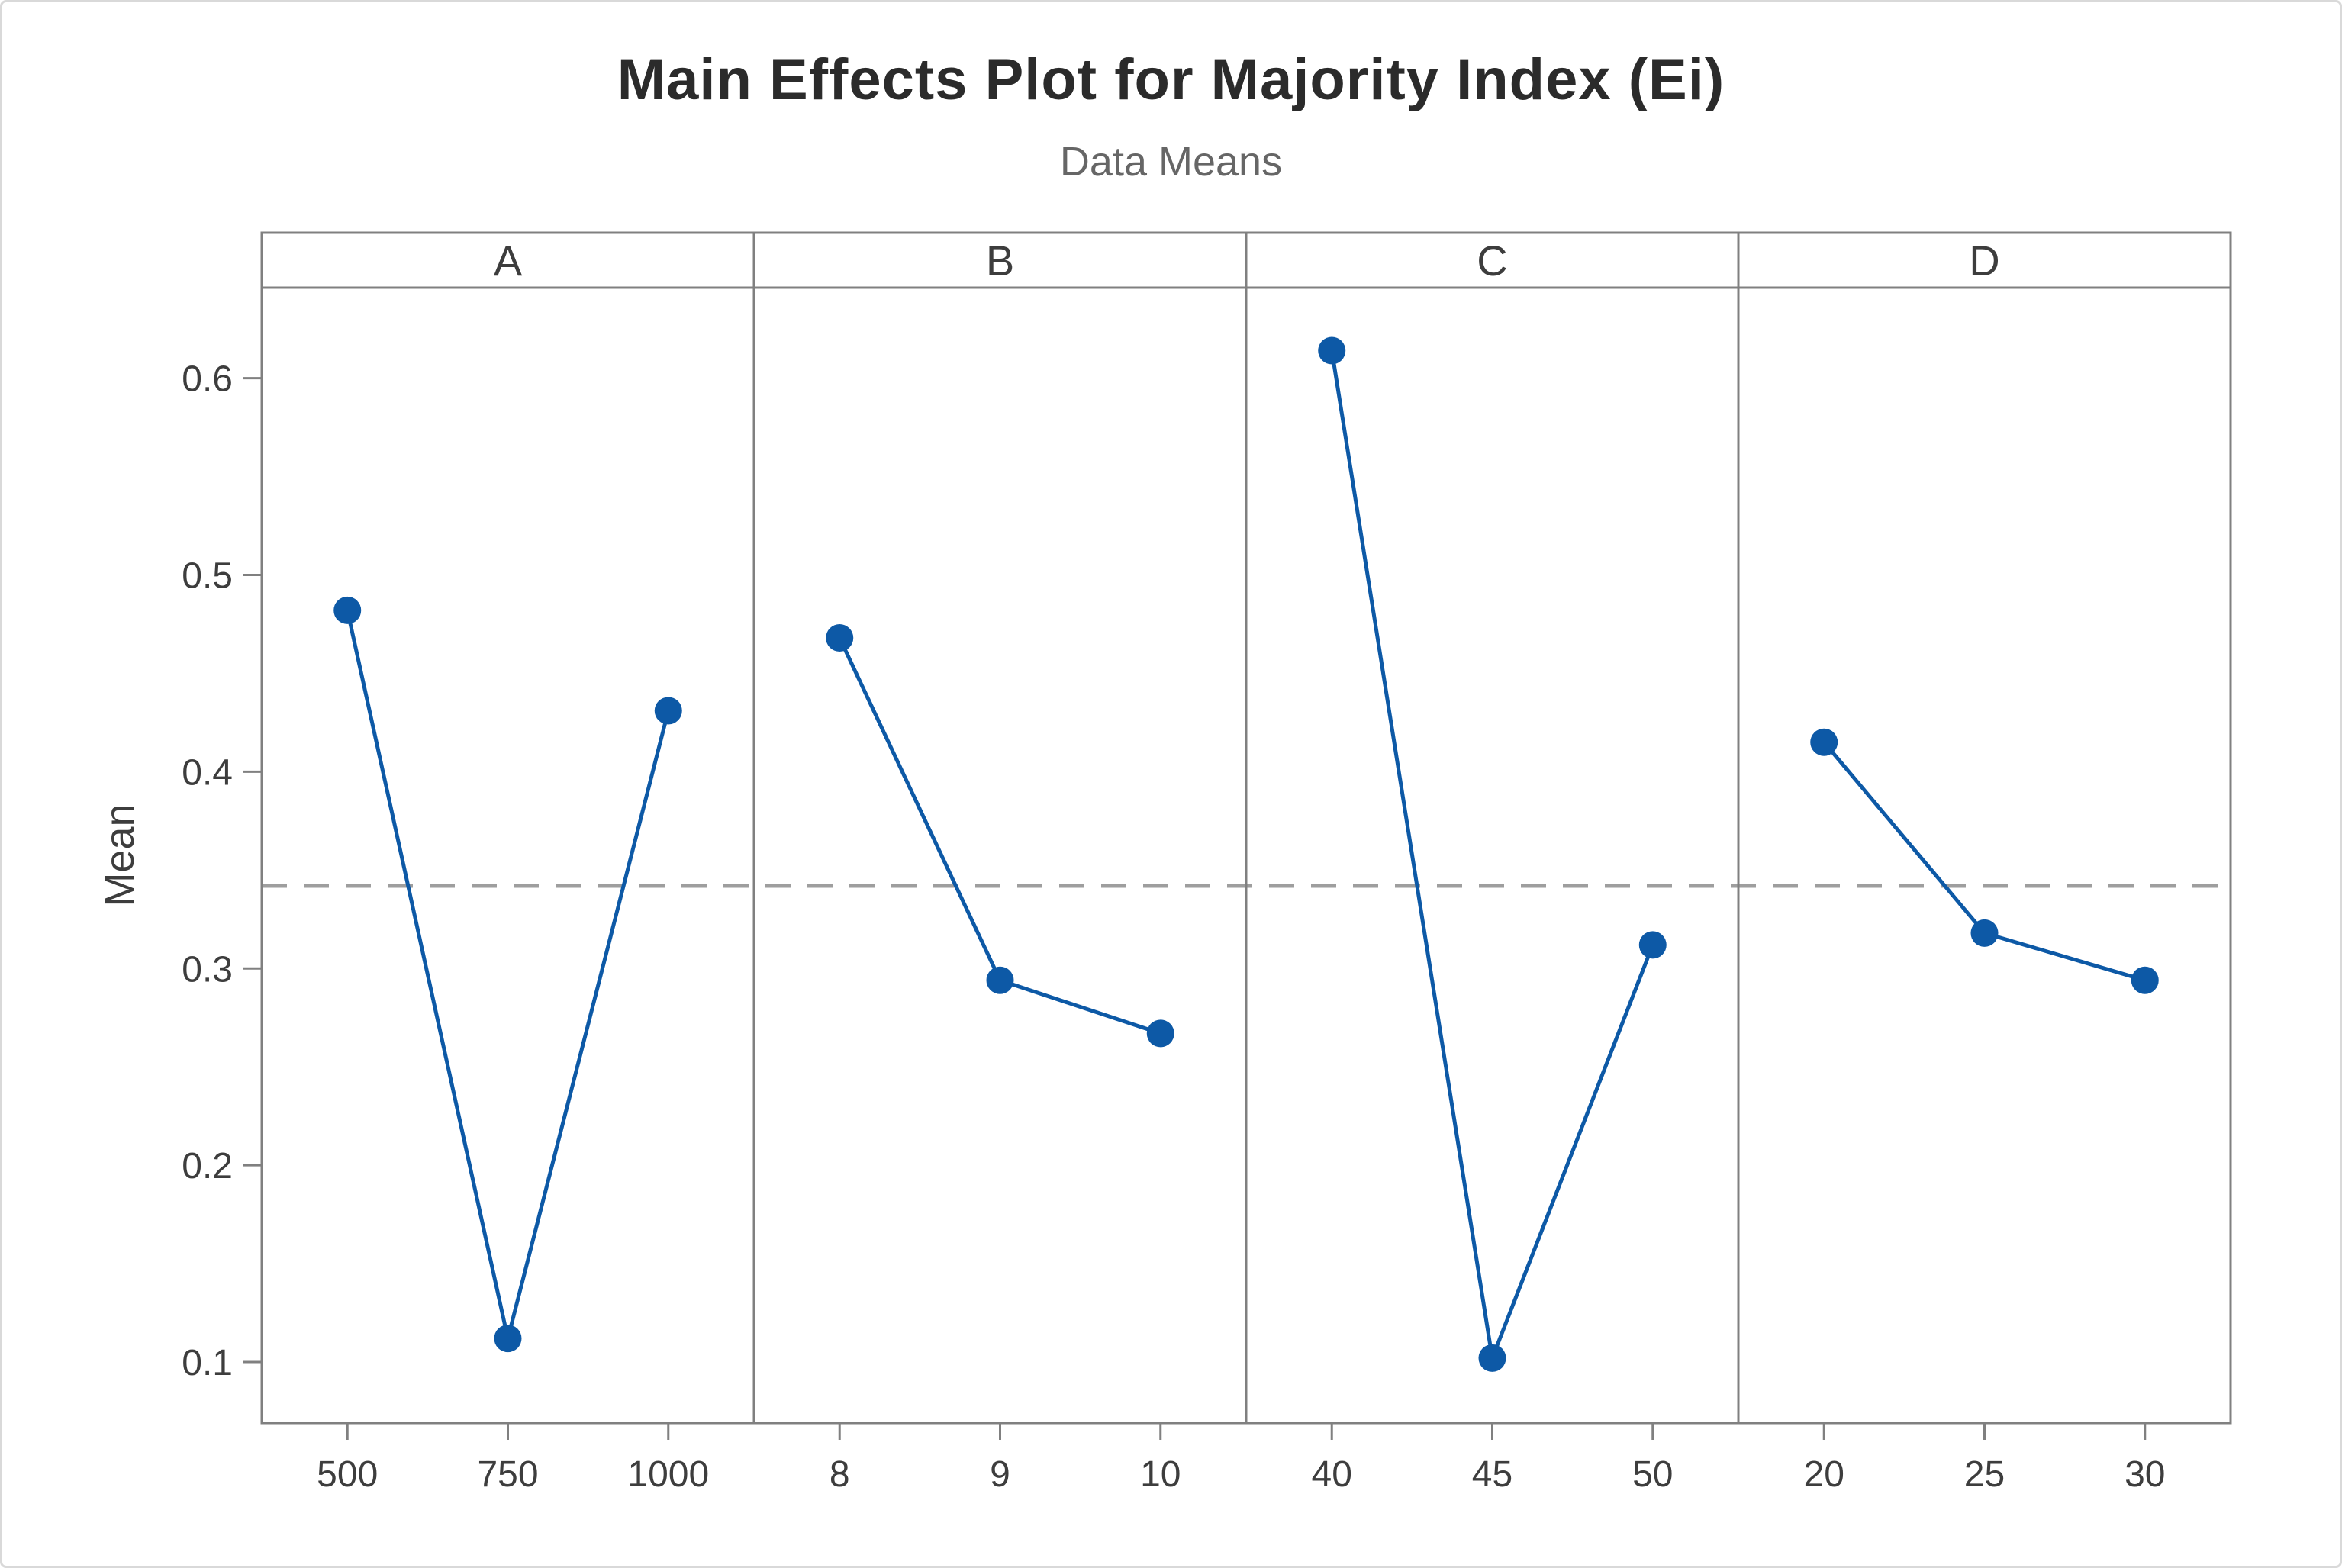  What do you see at coordinates (208, 1363) in the screenshot?
I see `y-axis-tick-label: 0.1` at bounding box center [208, 1363].